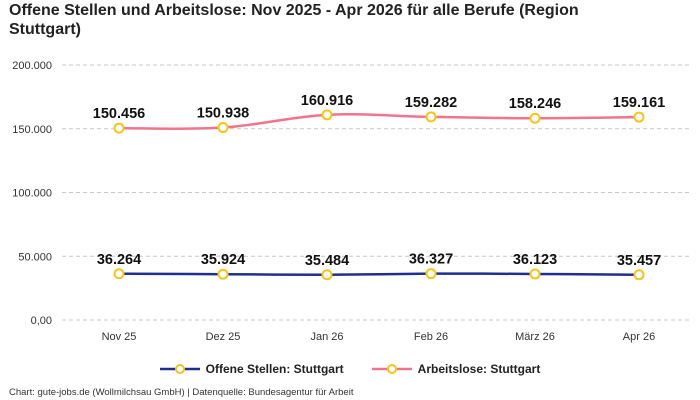  Describe the element at coordinates (274, 369) in the screenshot. I see `legend-label-offene-stellen: Offene Stellen: Stuttgart` at that location.